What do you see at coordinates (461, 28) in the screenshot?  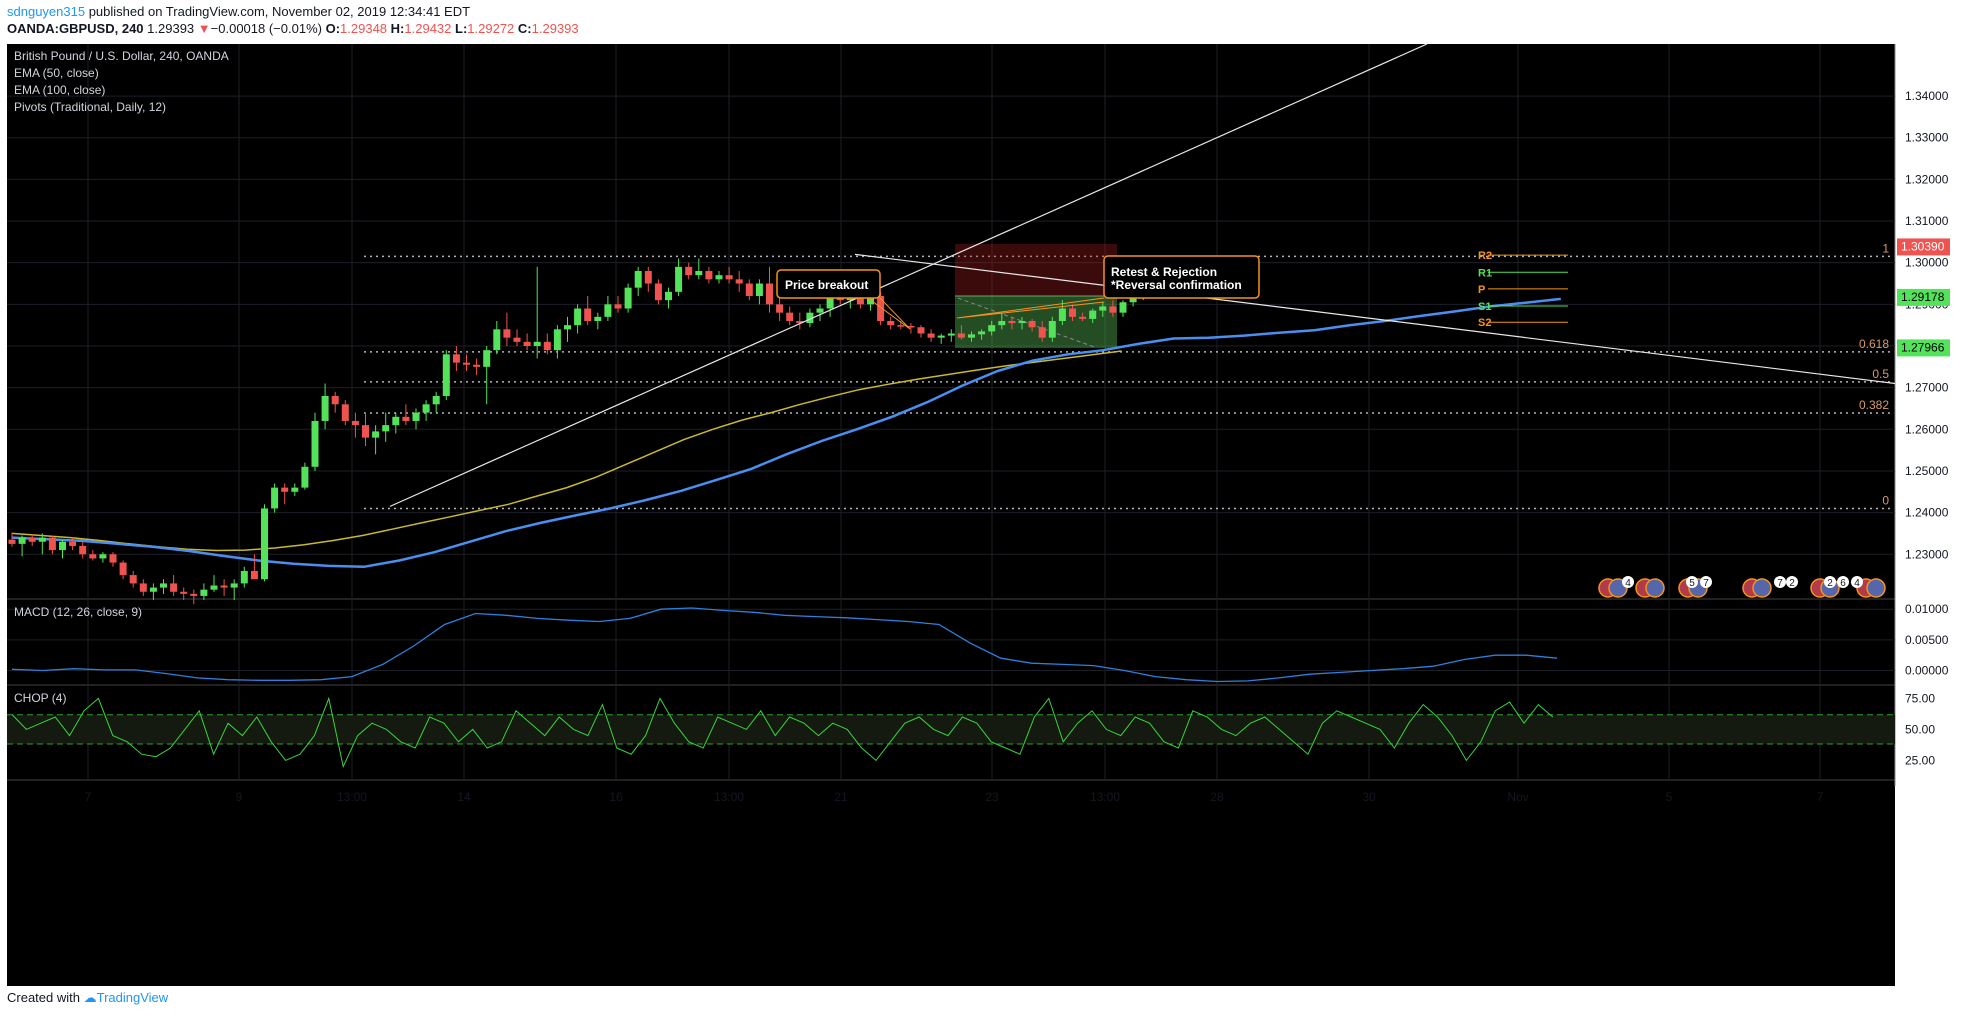 I see `low-label: L:` at bounding box center [461, 28].